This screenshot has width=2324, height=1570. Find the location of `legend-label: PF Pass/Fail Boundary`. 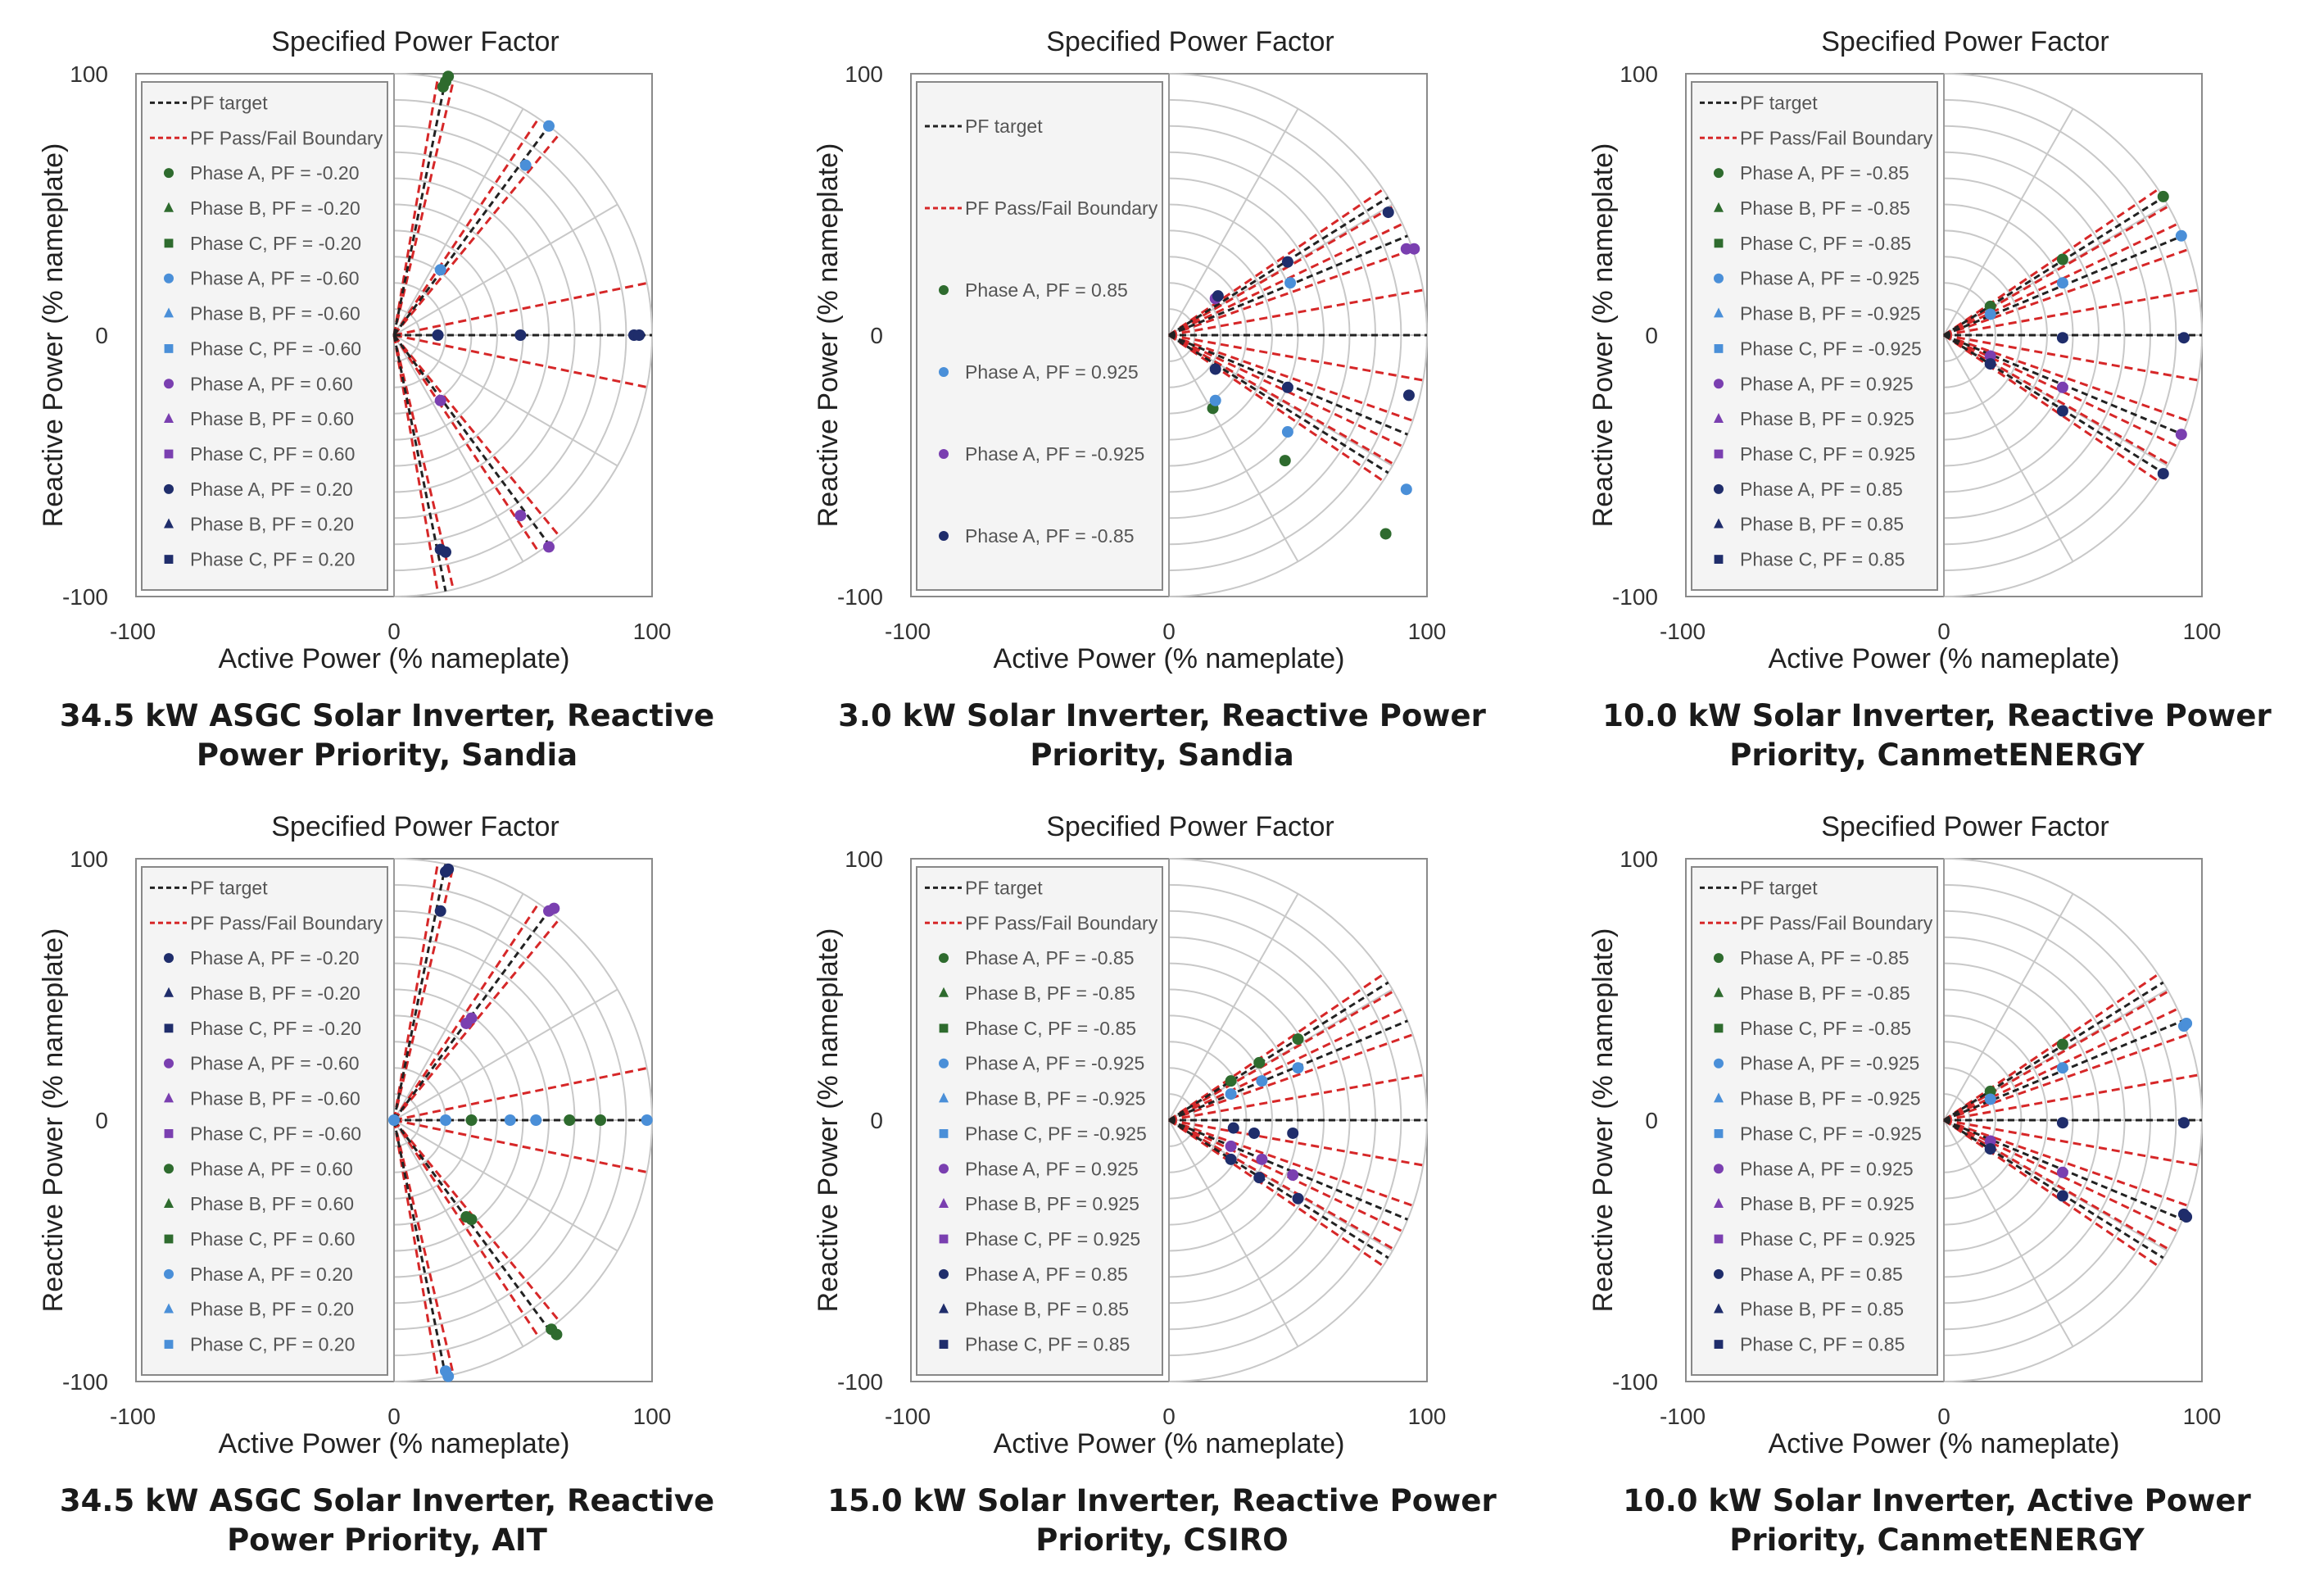

legend-label: PF Pass/Fail Boundary is located at coordinates (1836, 922).